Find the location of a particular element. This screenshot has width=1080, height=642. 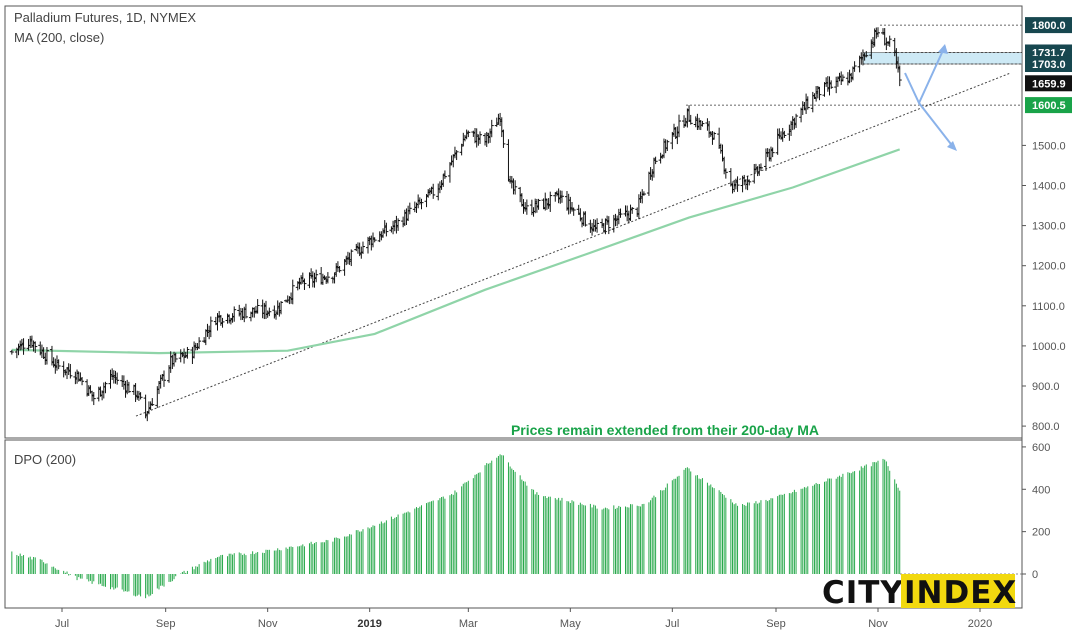

svg-text: 1800.0 is located at coordinates (1049, 26).